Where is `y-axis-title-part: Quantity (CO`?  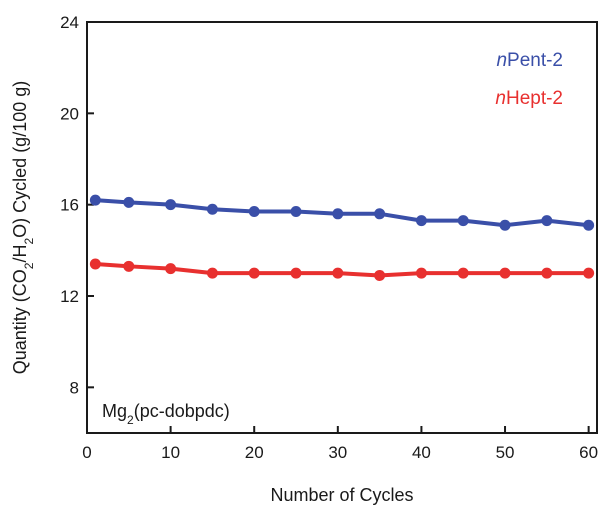
y-axis-title-part: Quantity (CO is located at coordinates (20, 321).